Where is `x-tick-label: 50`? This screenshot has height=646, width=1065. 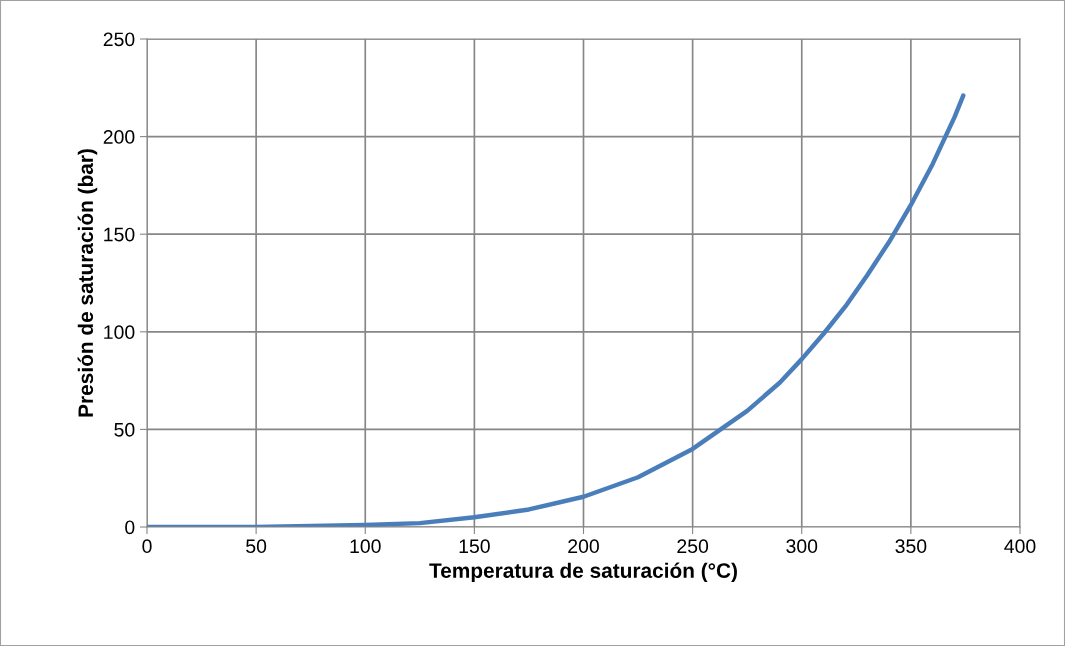
x-tick-label: 50 is located at coordinates (256, 546).